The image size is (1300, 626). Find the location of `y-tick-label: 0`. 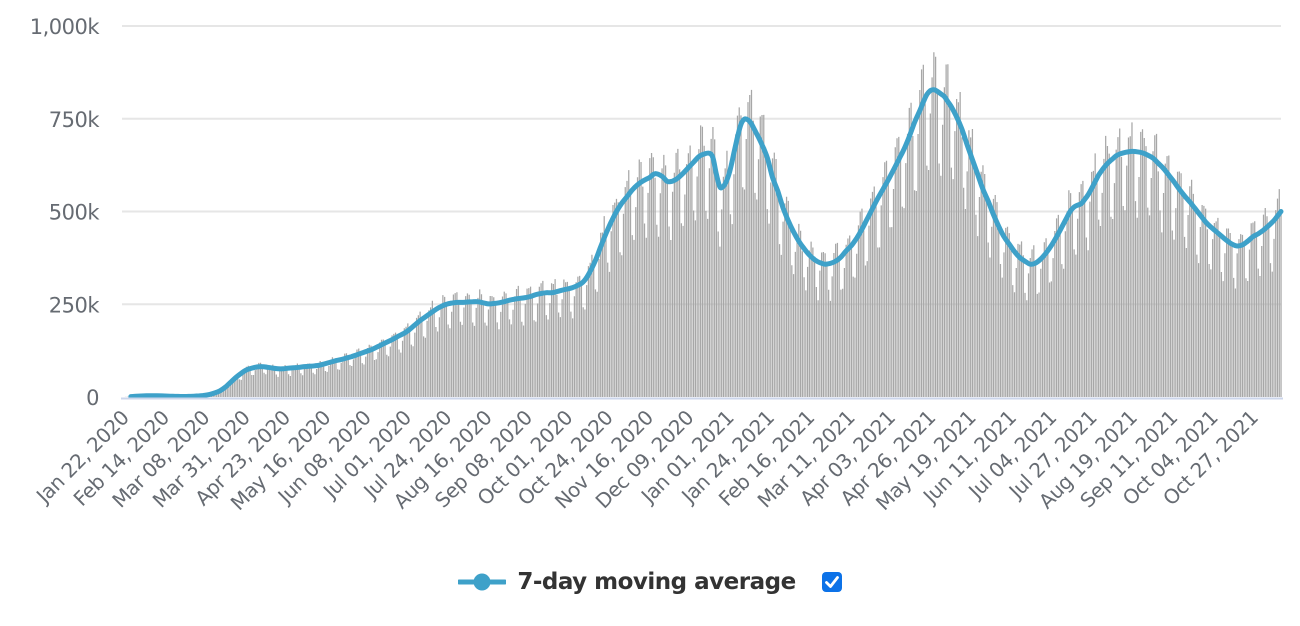

y-tick-label: 0 is located at coordinates (92, 398).